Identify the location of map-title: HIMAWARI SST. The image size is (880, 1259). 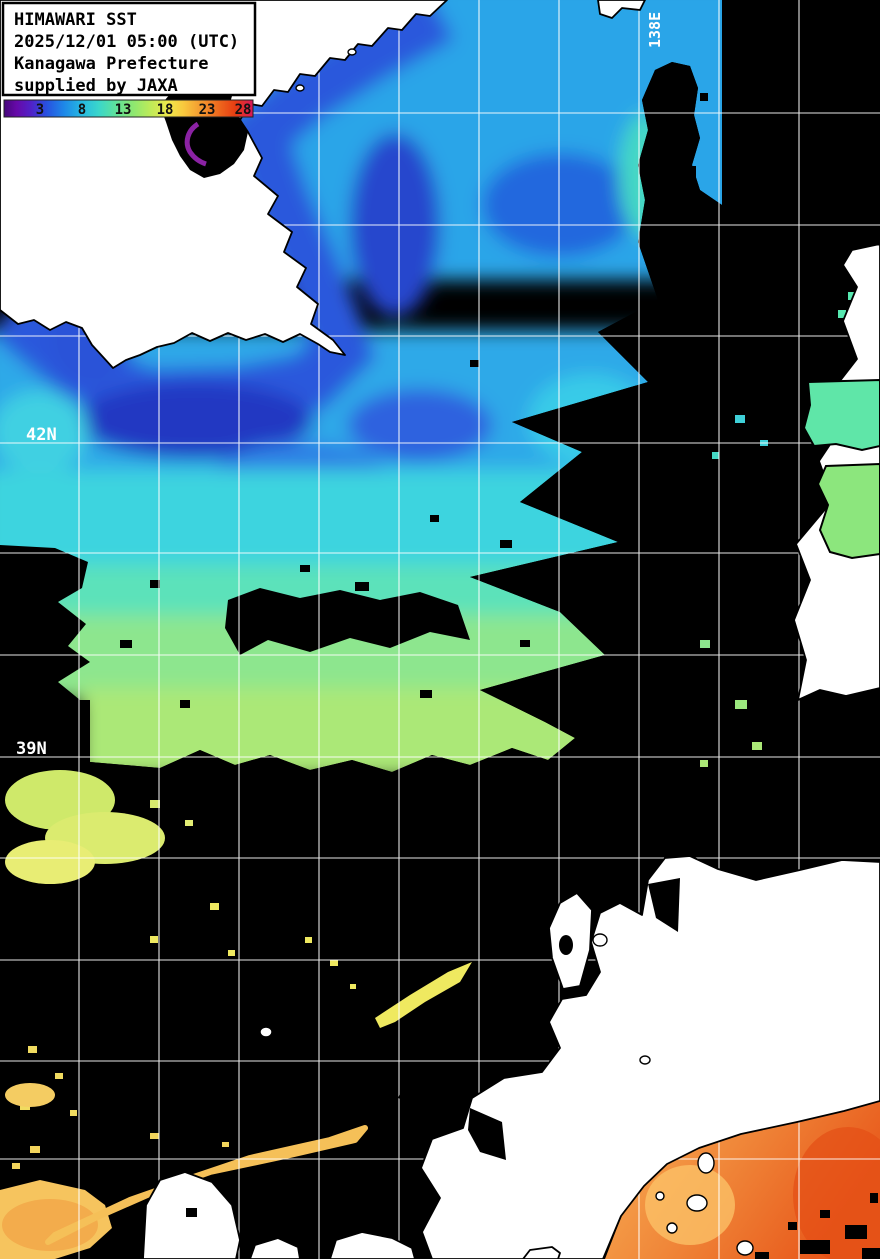
(75, 20).